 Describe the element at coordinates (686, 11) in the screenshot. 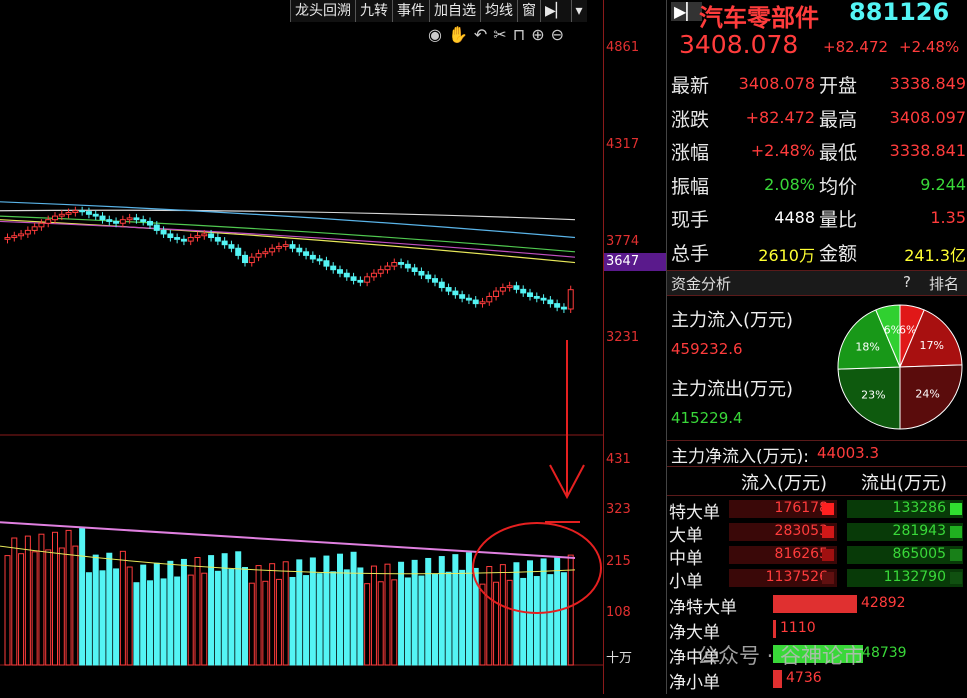

I see `back-icon: ▶▏` at that location.